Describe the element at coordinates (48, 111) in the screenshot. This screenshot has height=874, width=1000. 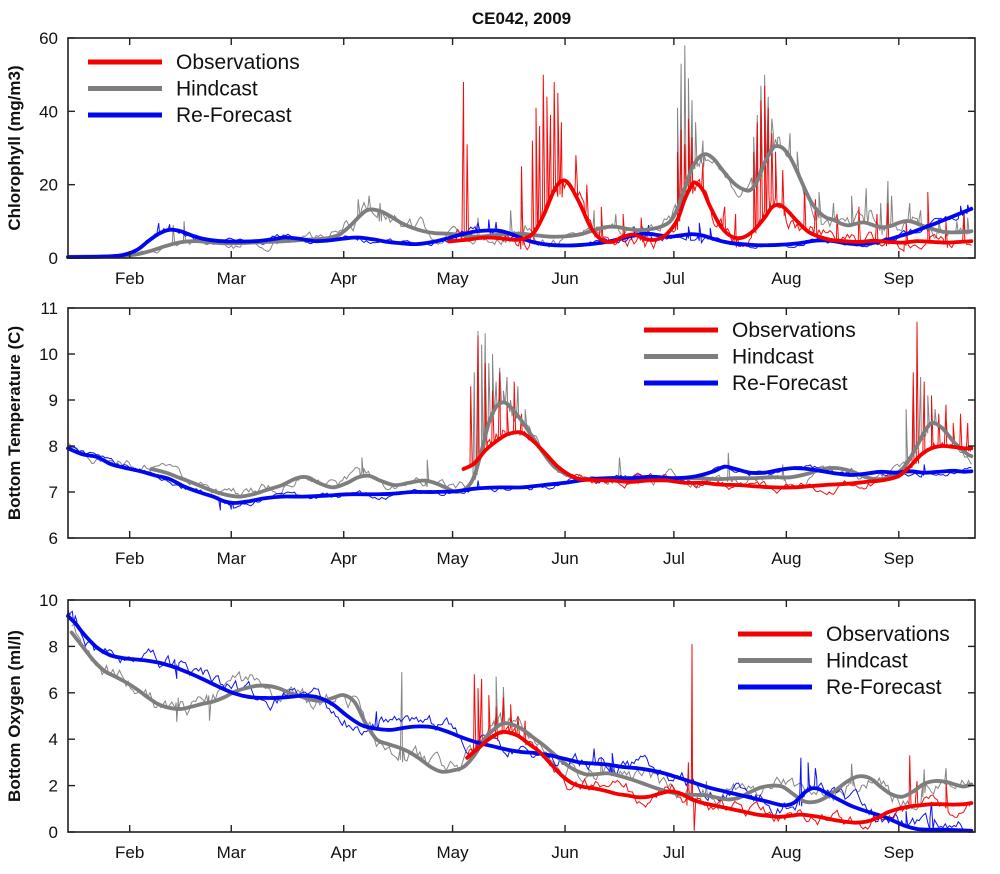
I see `y-tick-label: 40` at that location.